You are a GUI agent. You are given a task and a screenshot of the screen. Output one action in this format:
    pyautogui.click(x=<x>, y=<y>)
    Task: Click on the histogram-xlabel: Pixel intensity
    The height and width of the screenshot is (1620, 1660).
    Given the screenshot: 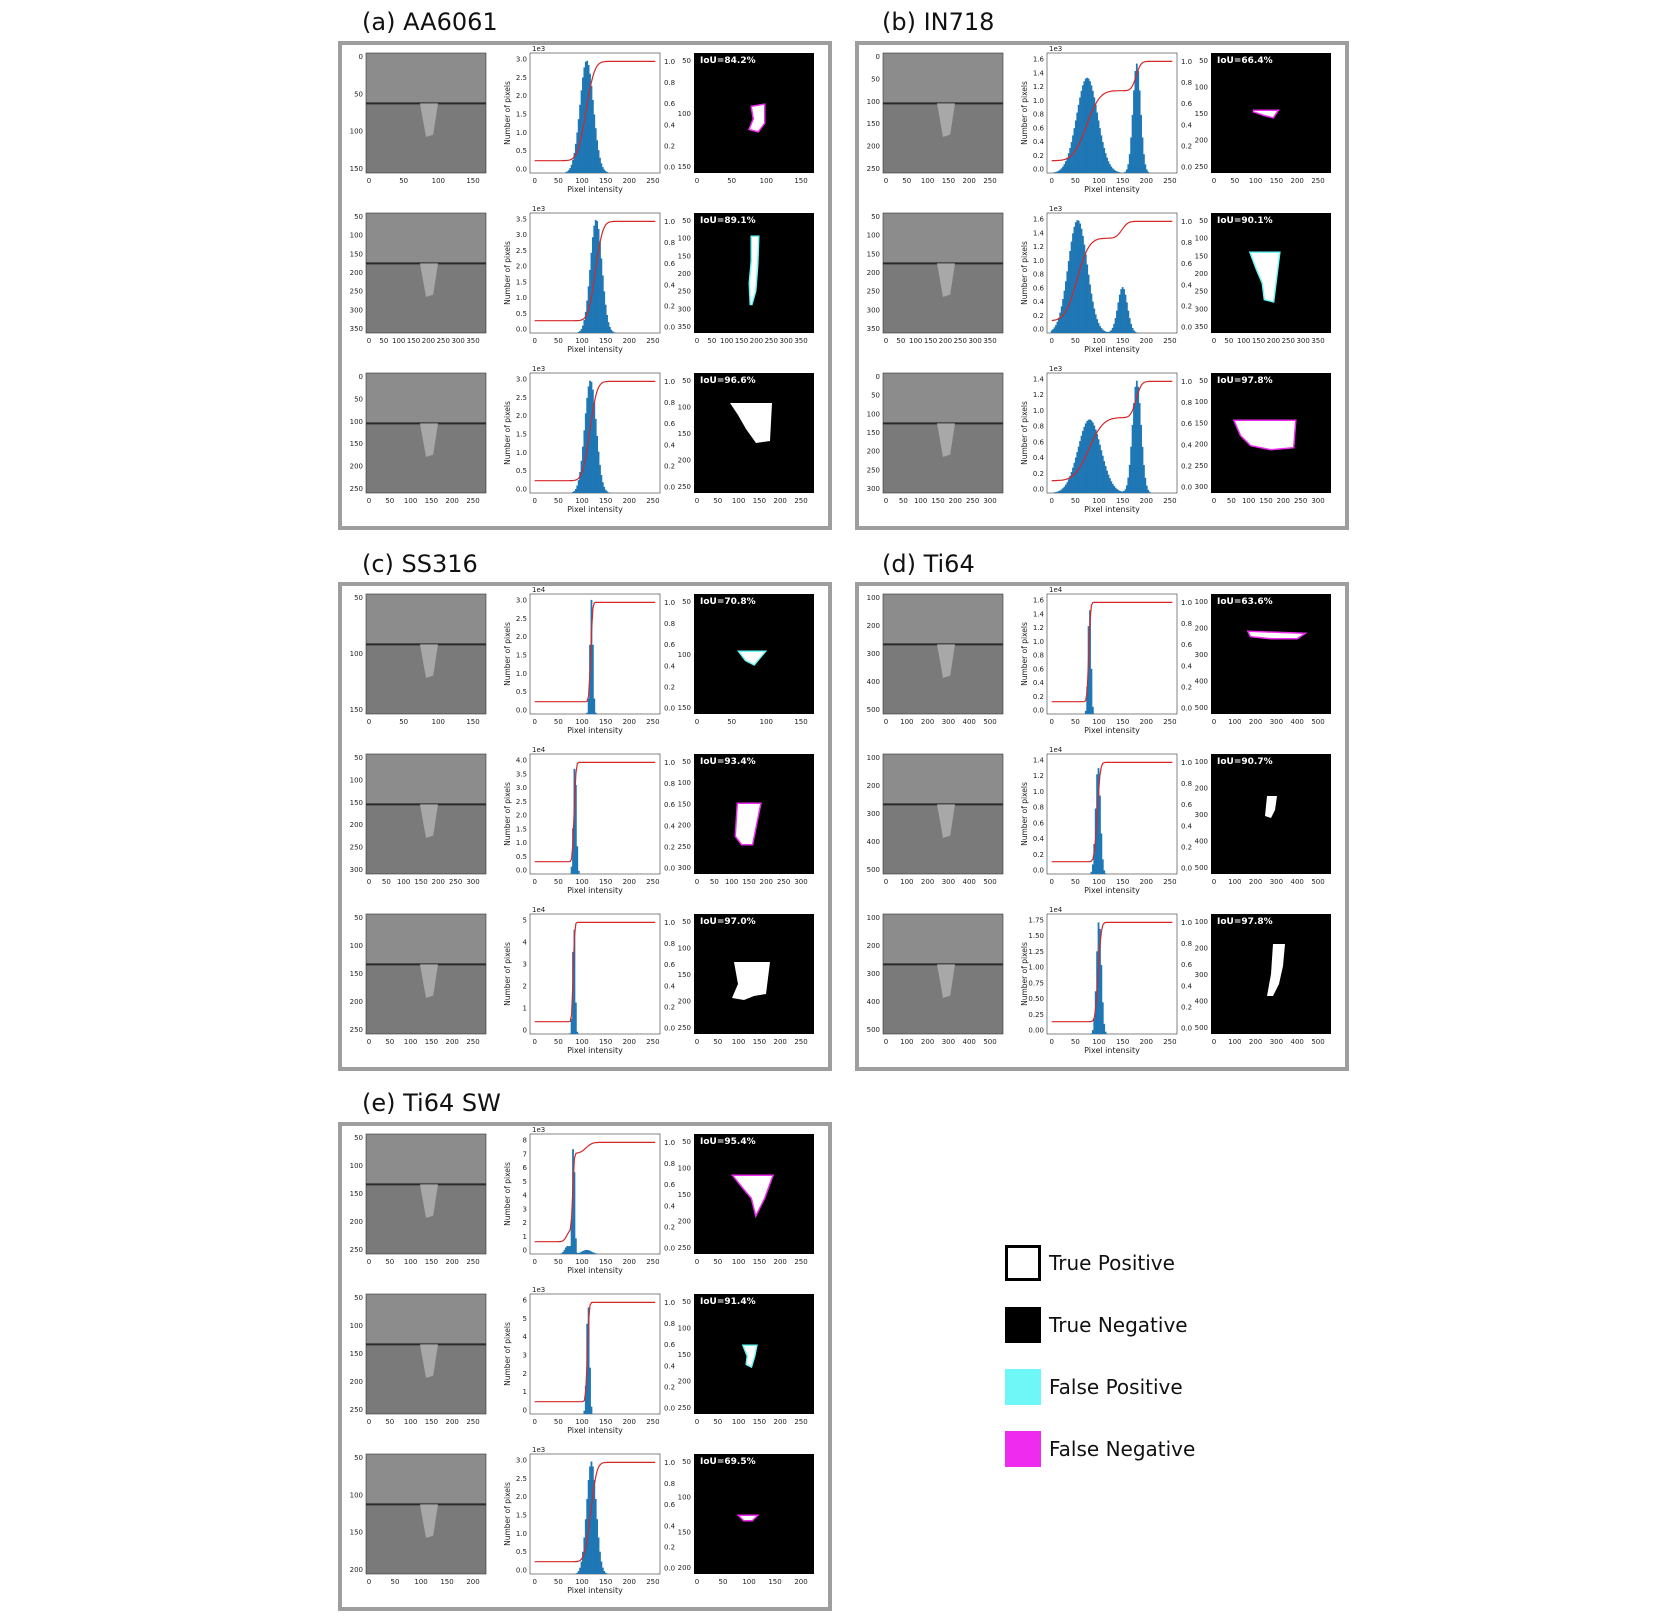 What is the action you would take?
    pyautogui.click(x=1112, y=890)
    